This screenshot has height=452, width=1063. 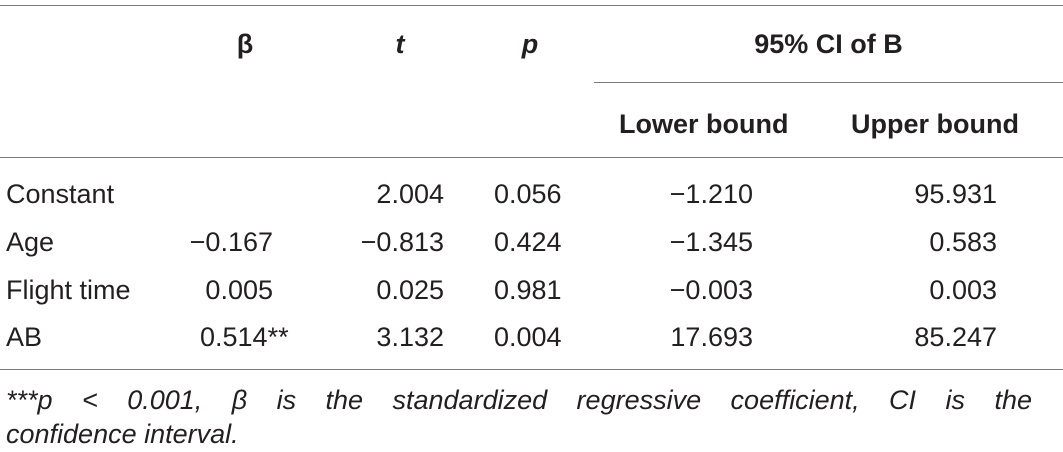 I want to click on ci-rule, so click(x=828, y=82).